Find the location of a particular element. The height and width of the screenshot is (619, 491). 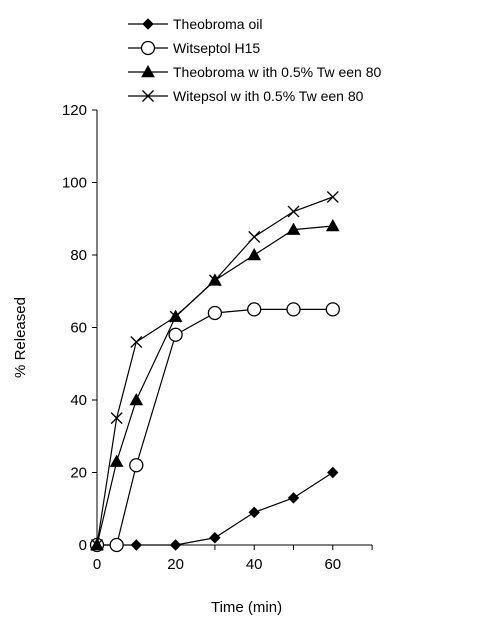

legend-label: Witseptol H15 is located at coordinates (216, 48).